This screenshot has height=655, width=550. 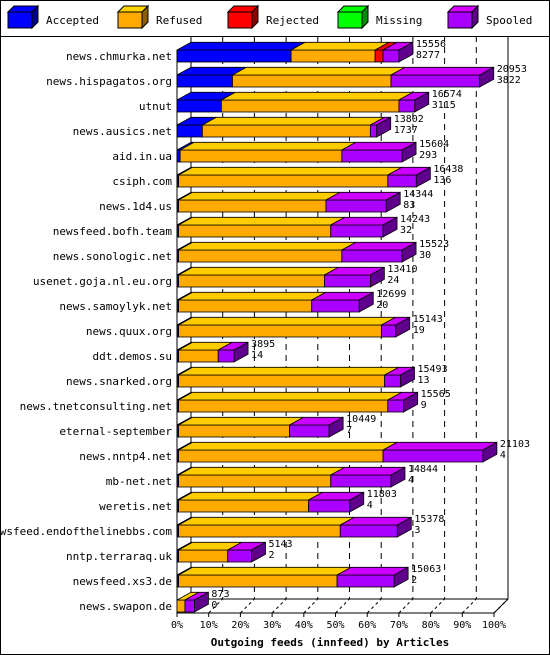 What do you see at coordinates (436, 394) in the screenshot?
I see `bar-total-label: 15565` at bounding box center [436, 394].